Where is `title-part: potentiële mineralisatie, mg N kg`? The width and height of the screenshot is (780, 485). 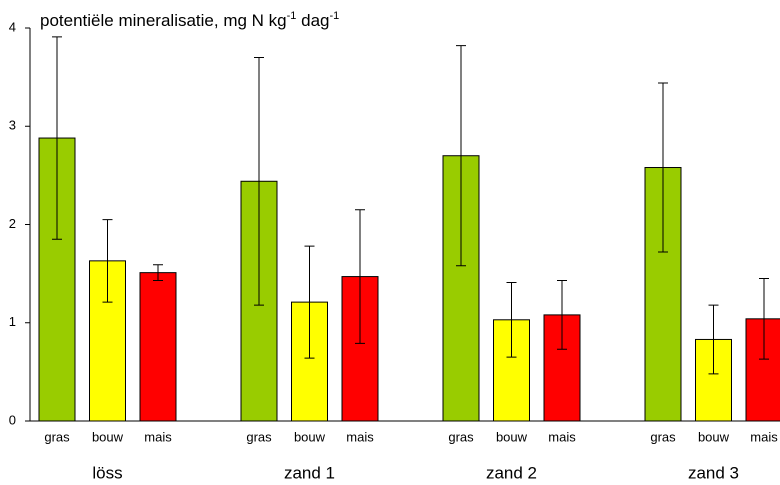 title-part: potentiële mineralisatie, mg N kg is located at coordinates (163, 20).